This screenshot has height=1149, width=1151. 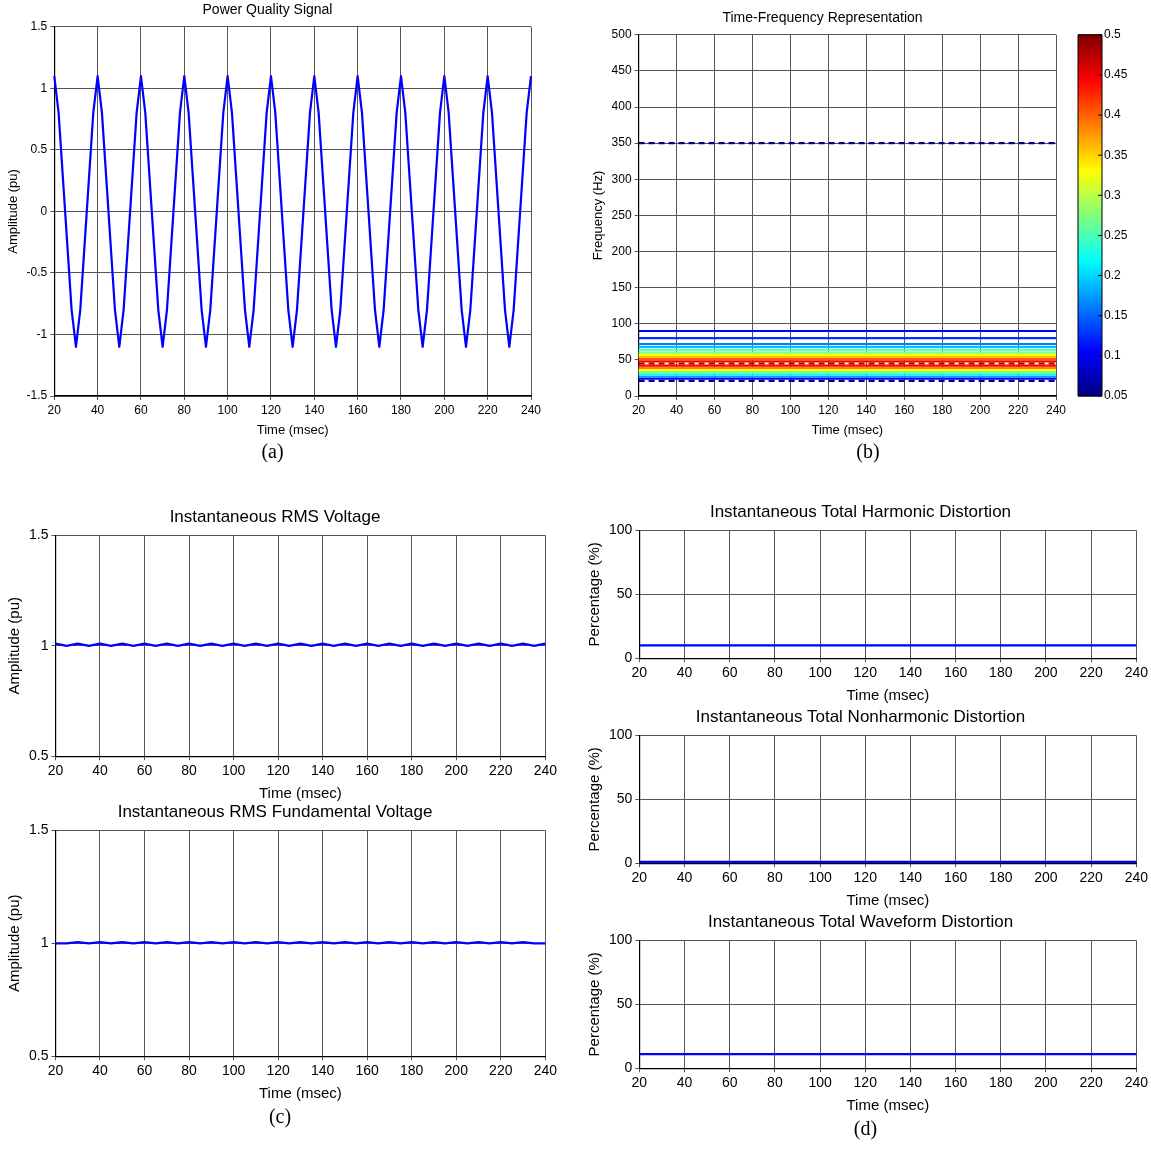 What do you see at coordinates (1116, 154) in the screenshot?
I see `color-bar-label: 0.35` at bounding box center [1116, 154].